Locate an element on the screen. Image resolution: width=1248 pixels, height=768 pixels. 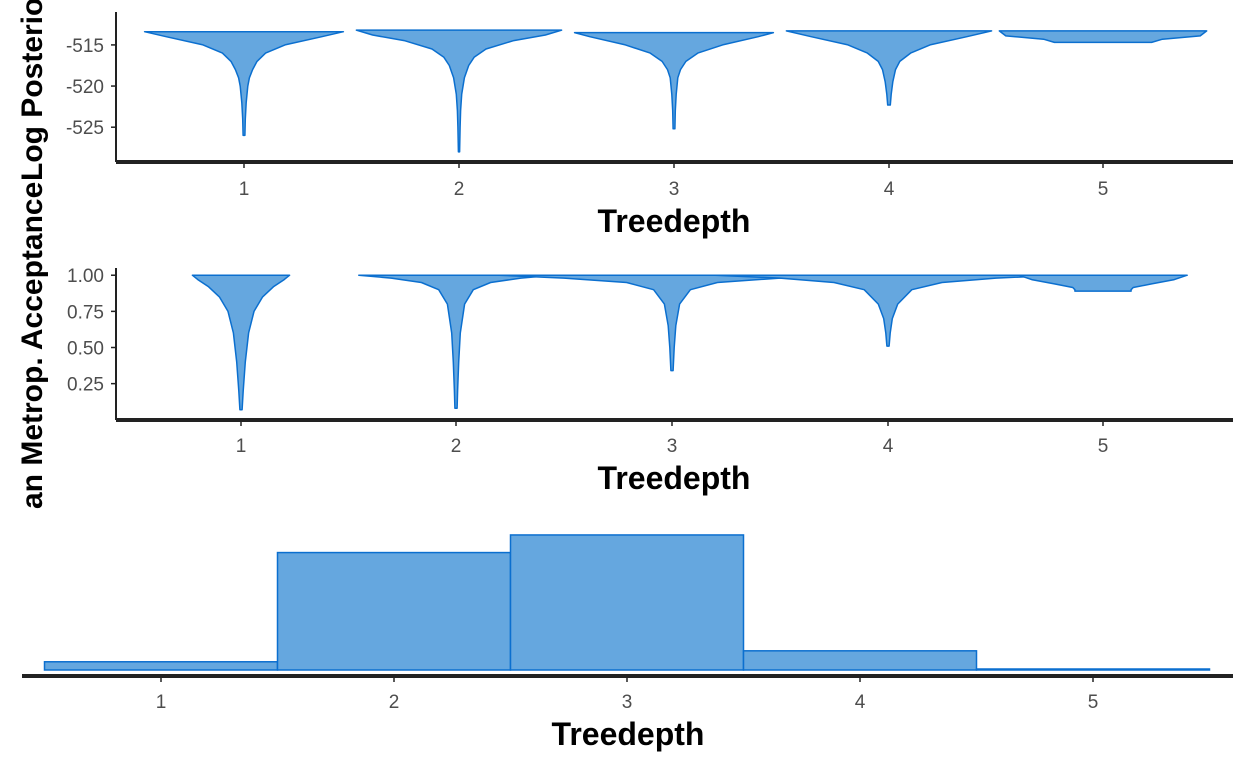
y-tick-label: 0.75 is located at coordinates (85, 312).